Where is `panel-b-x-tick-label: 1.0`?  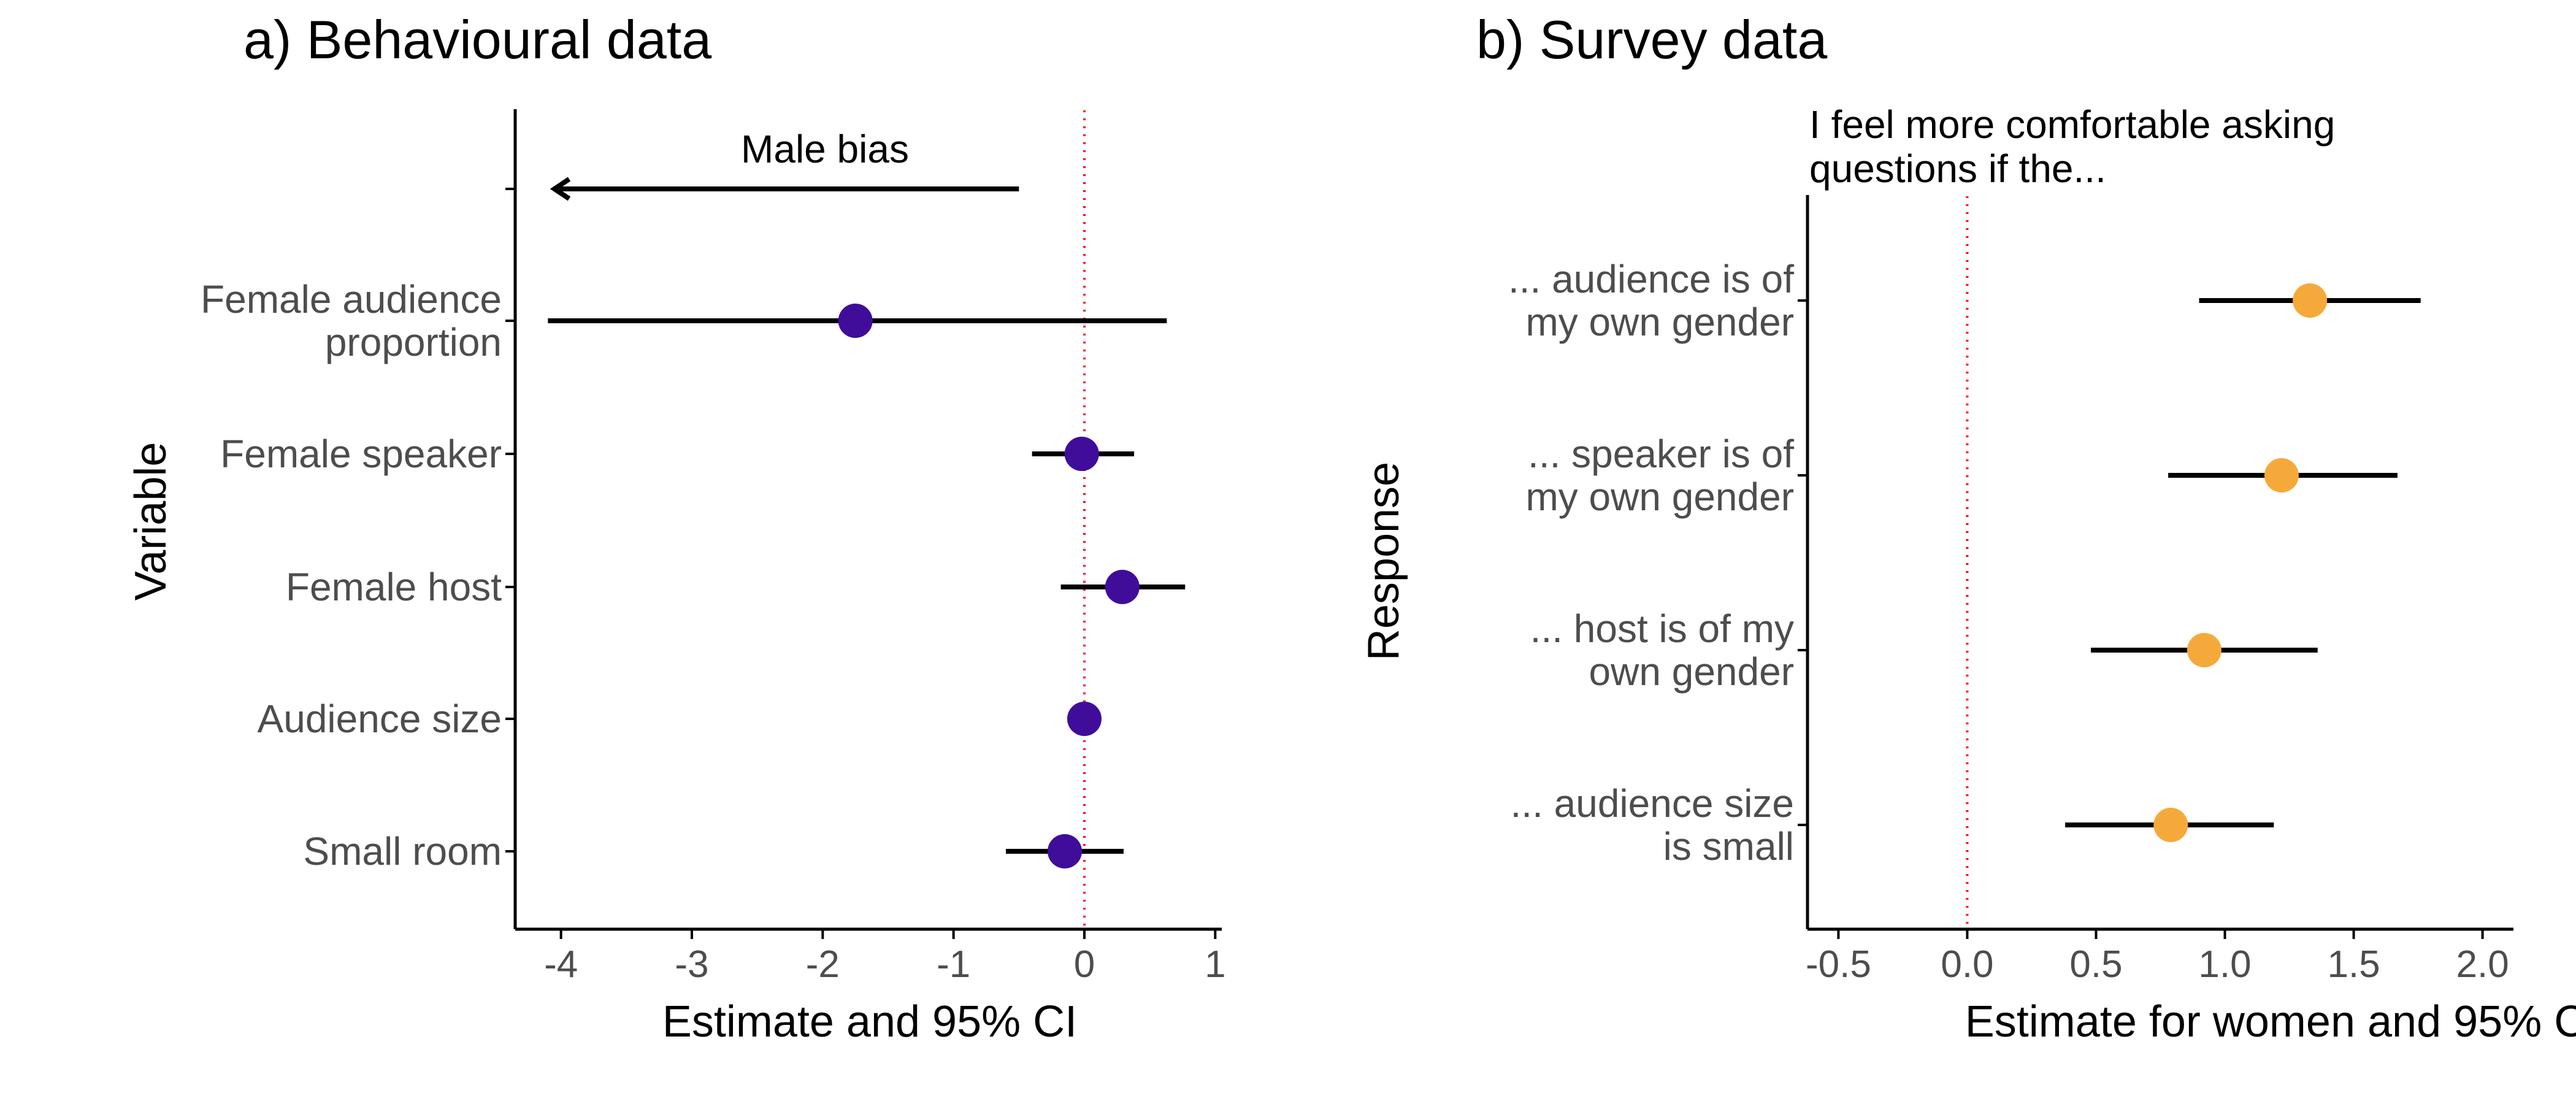
panel-b-x-tick-label: 1.0 is located at coordinates (2224, 964).